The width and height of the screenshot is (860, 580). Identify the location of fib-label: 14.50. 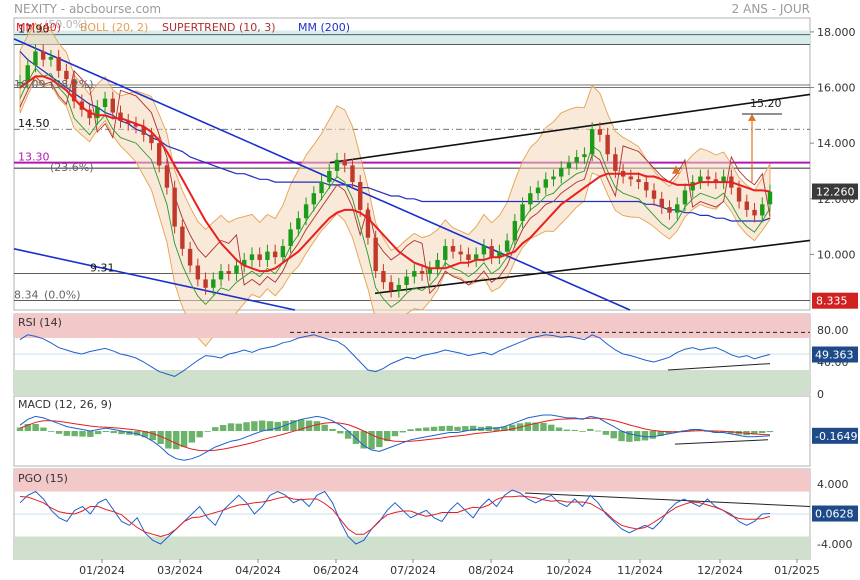
(34, 123).